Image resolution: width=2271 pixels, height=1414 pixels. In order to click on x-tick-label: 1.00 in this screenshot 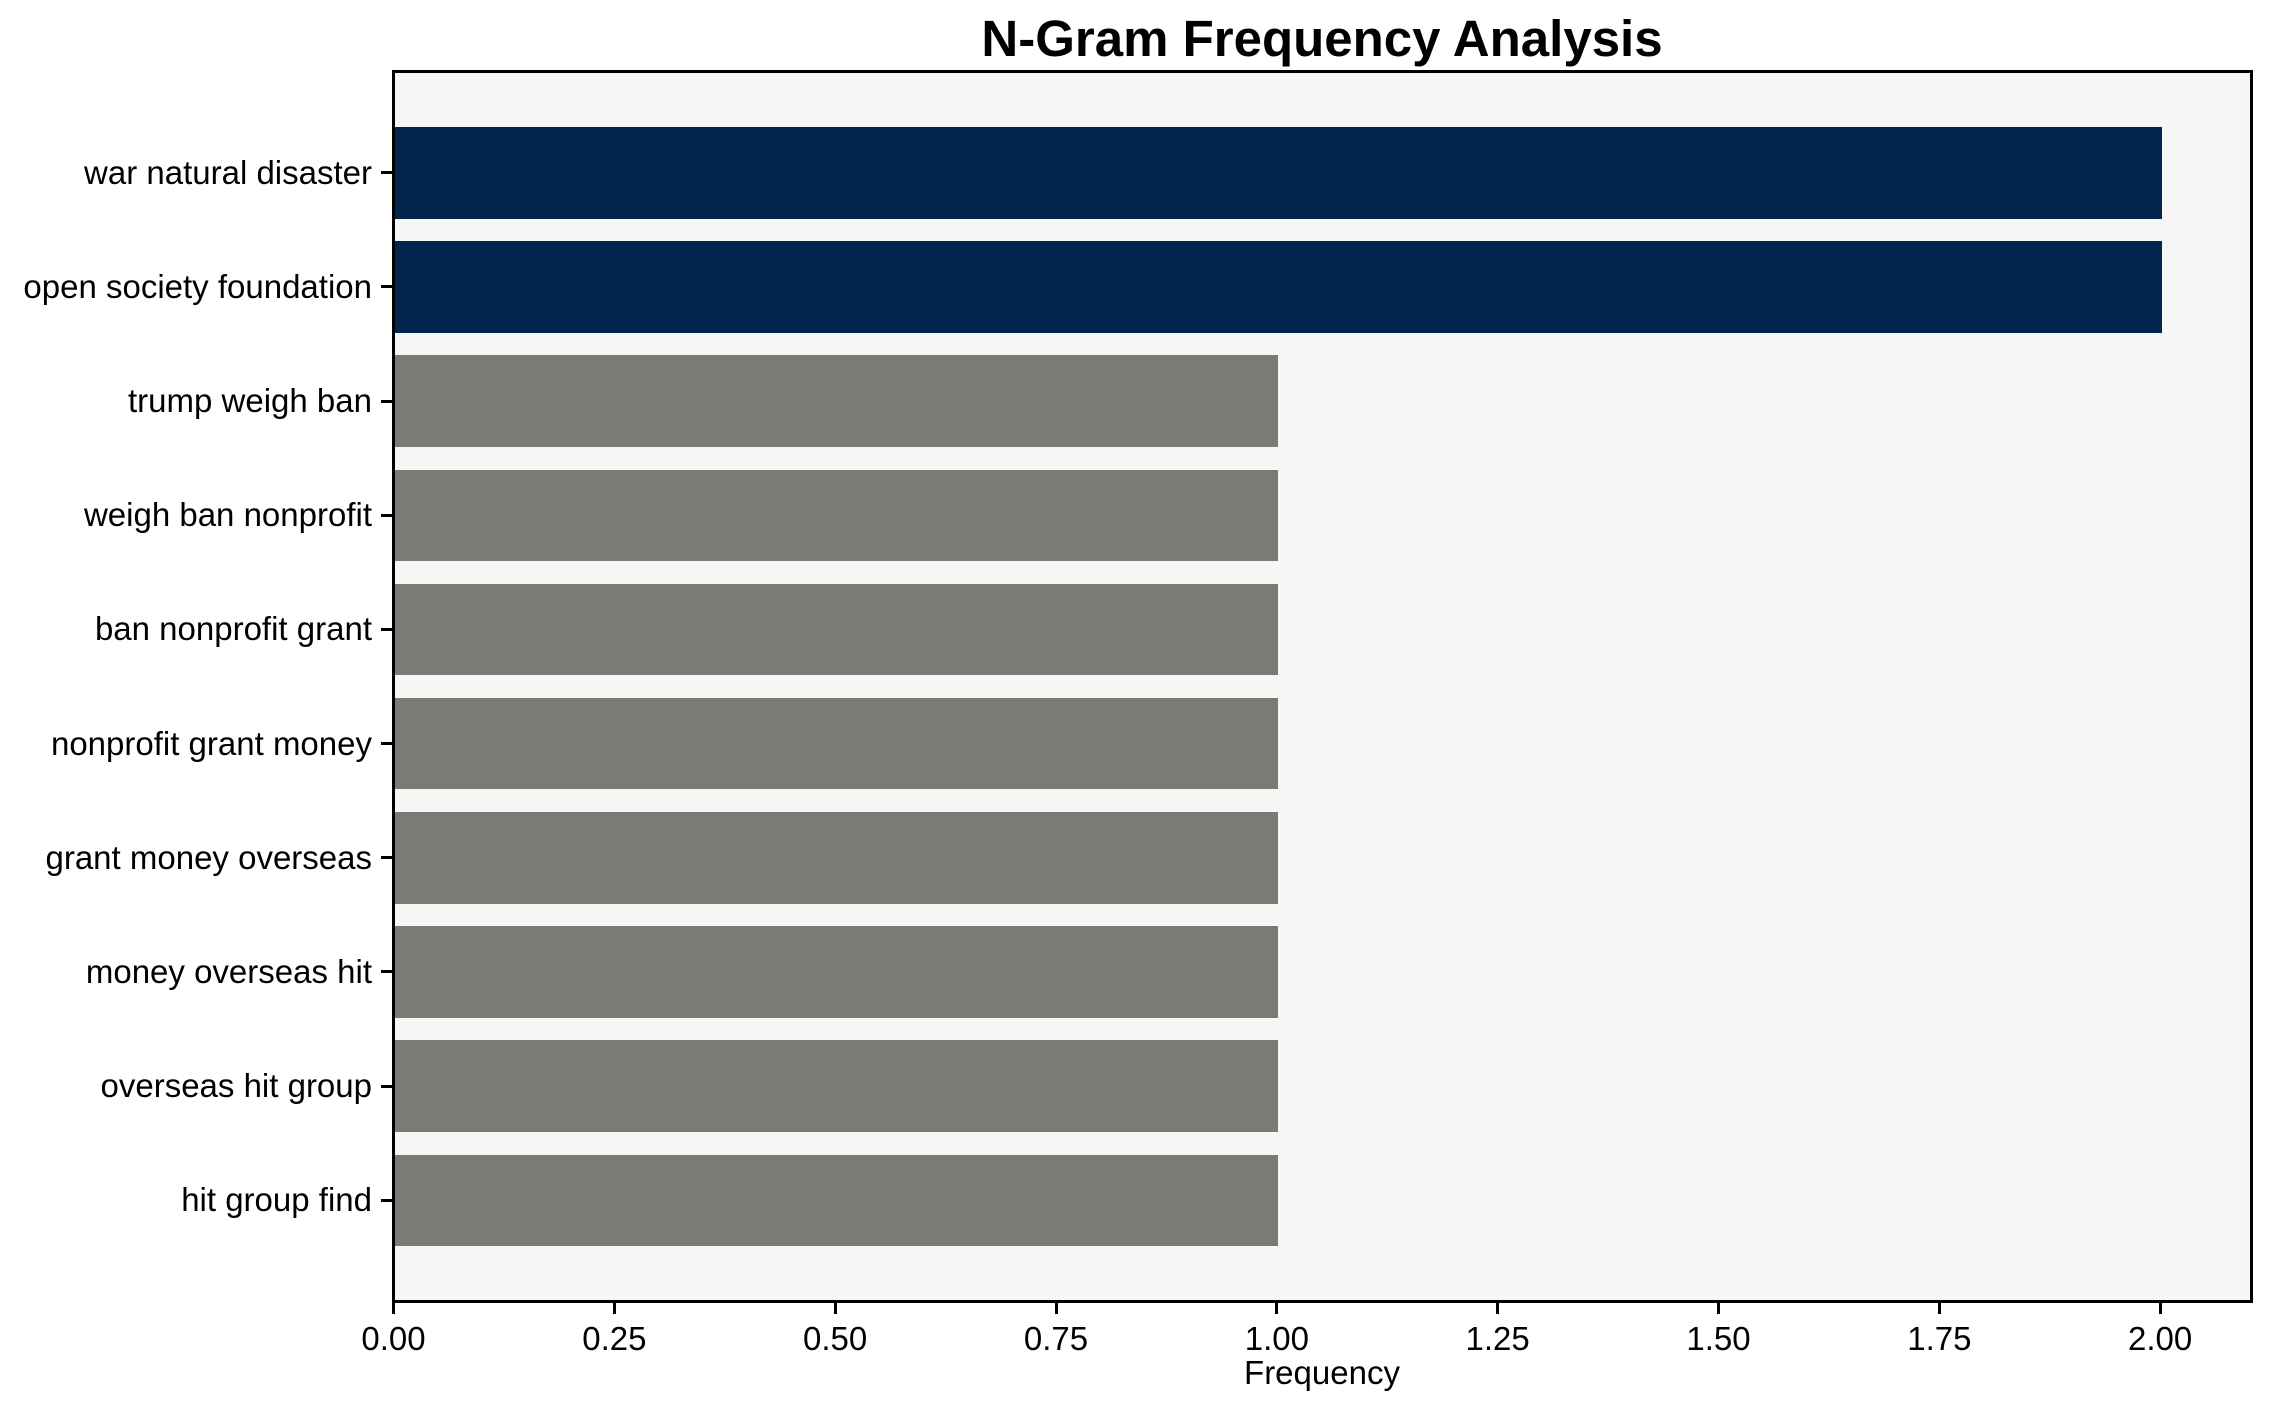, I will do `click(1276, 1338)`.